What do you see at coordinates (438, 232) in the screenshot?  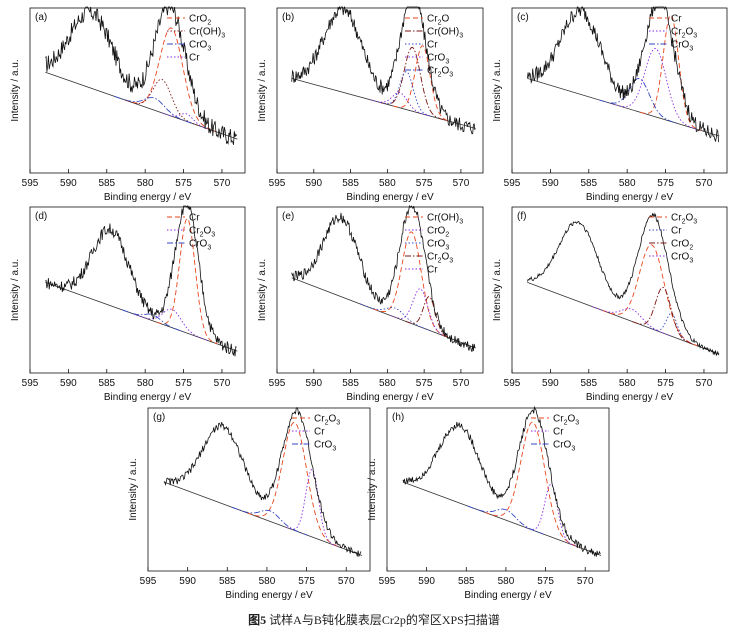 I see `legend-entry: CrO2` at bounding box center [438, 232].